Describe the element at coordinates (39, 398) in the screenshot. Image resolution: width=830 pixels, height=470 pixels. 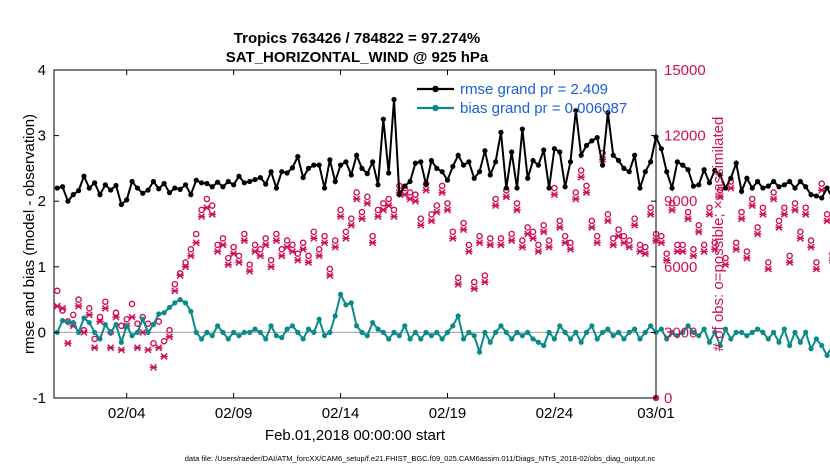
I see `left-y-tick-label: -1` at that location.